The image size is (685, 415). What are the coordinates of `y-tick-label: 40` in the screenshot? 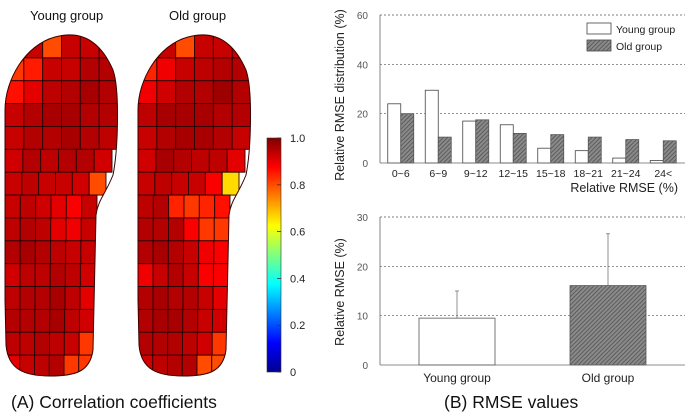 It's located at (363, 65).